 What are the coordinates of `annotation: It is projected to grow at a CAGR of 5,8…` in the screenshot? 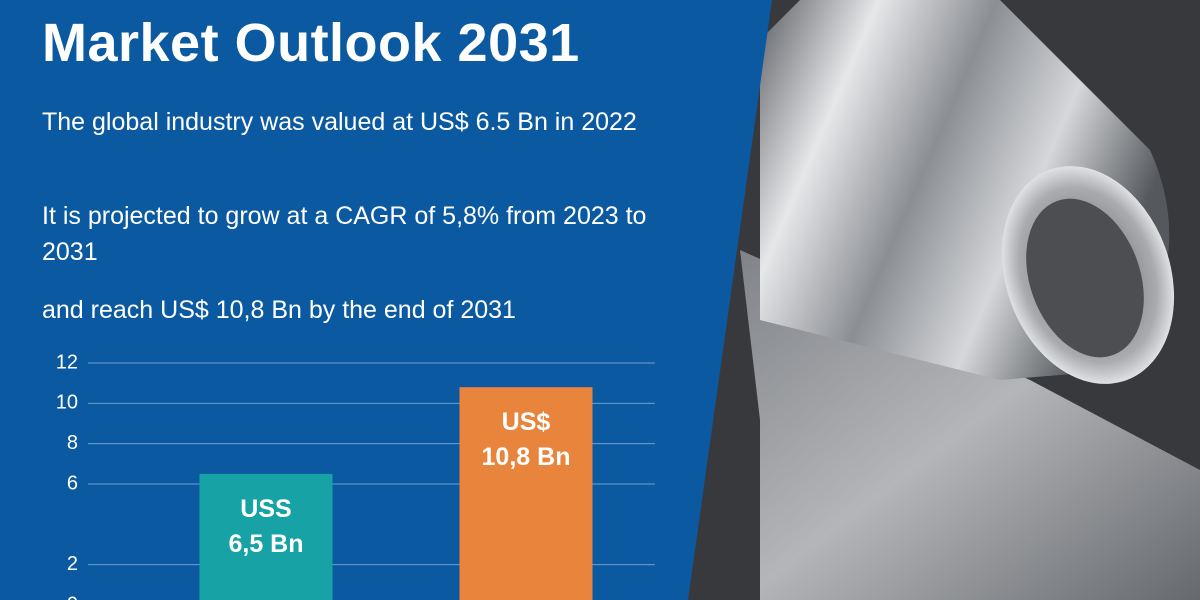 It's located at (344, 234).